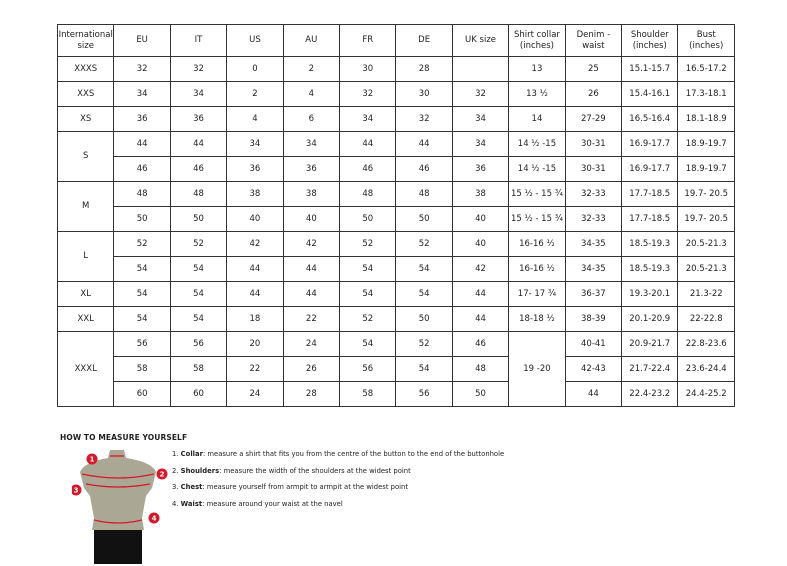  Describe the element at coordinates (537, 119) in the screenshot. I see `table-cell: 14` at that location.